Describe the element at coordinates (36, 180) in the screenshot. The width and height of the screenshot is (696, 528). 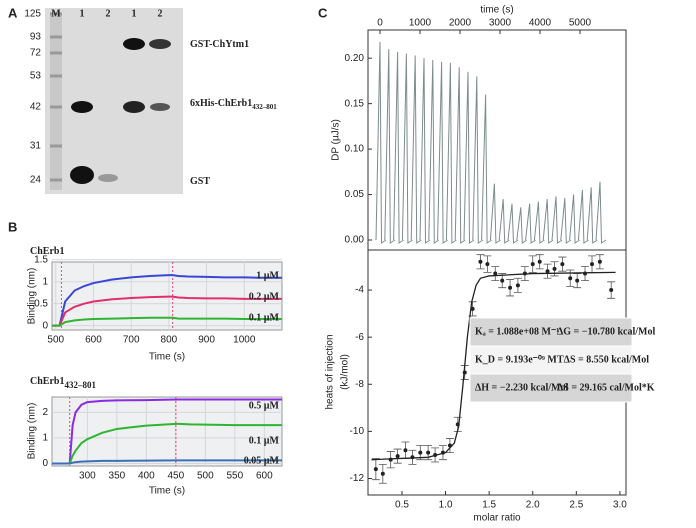
I see `marker-label: 24` at that location.